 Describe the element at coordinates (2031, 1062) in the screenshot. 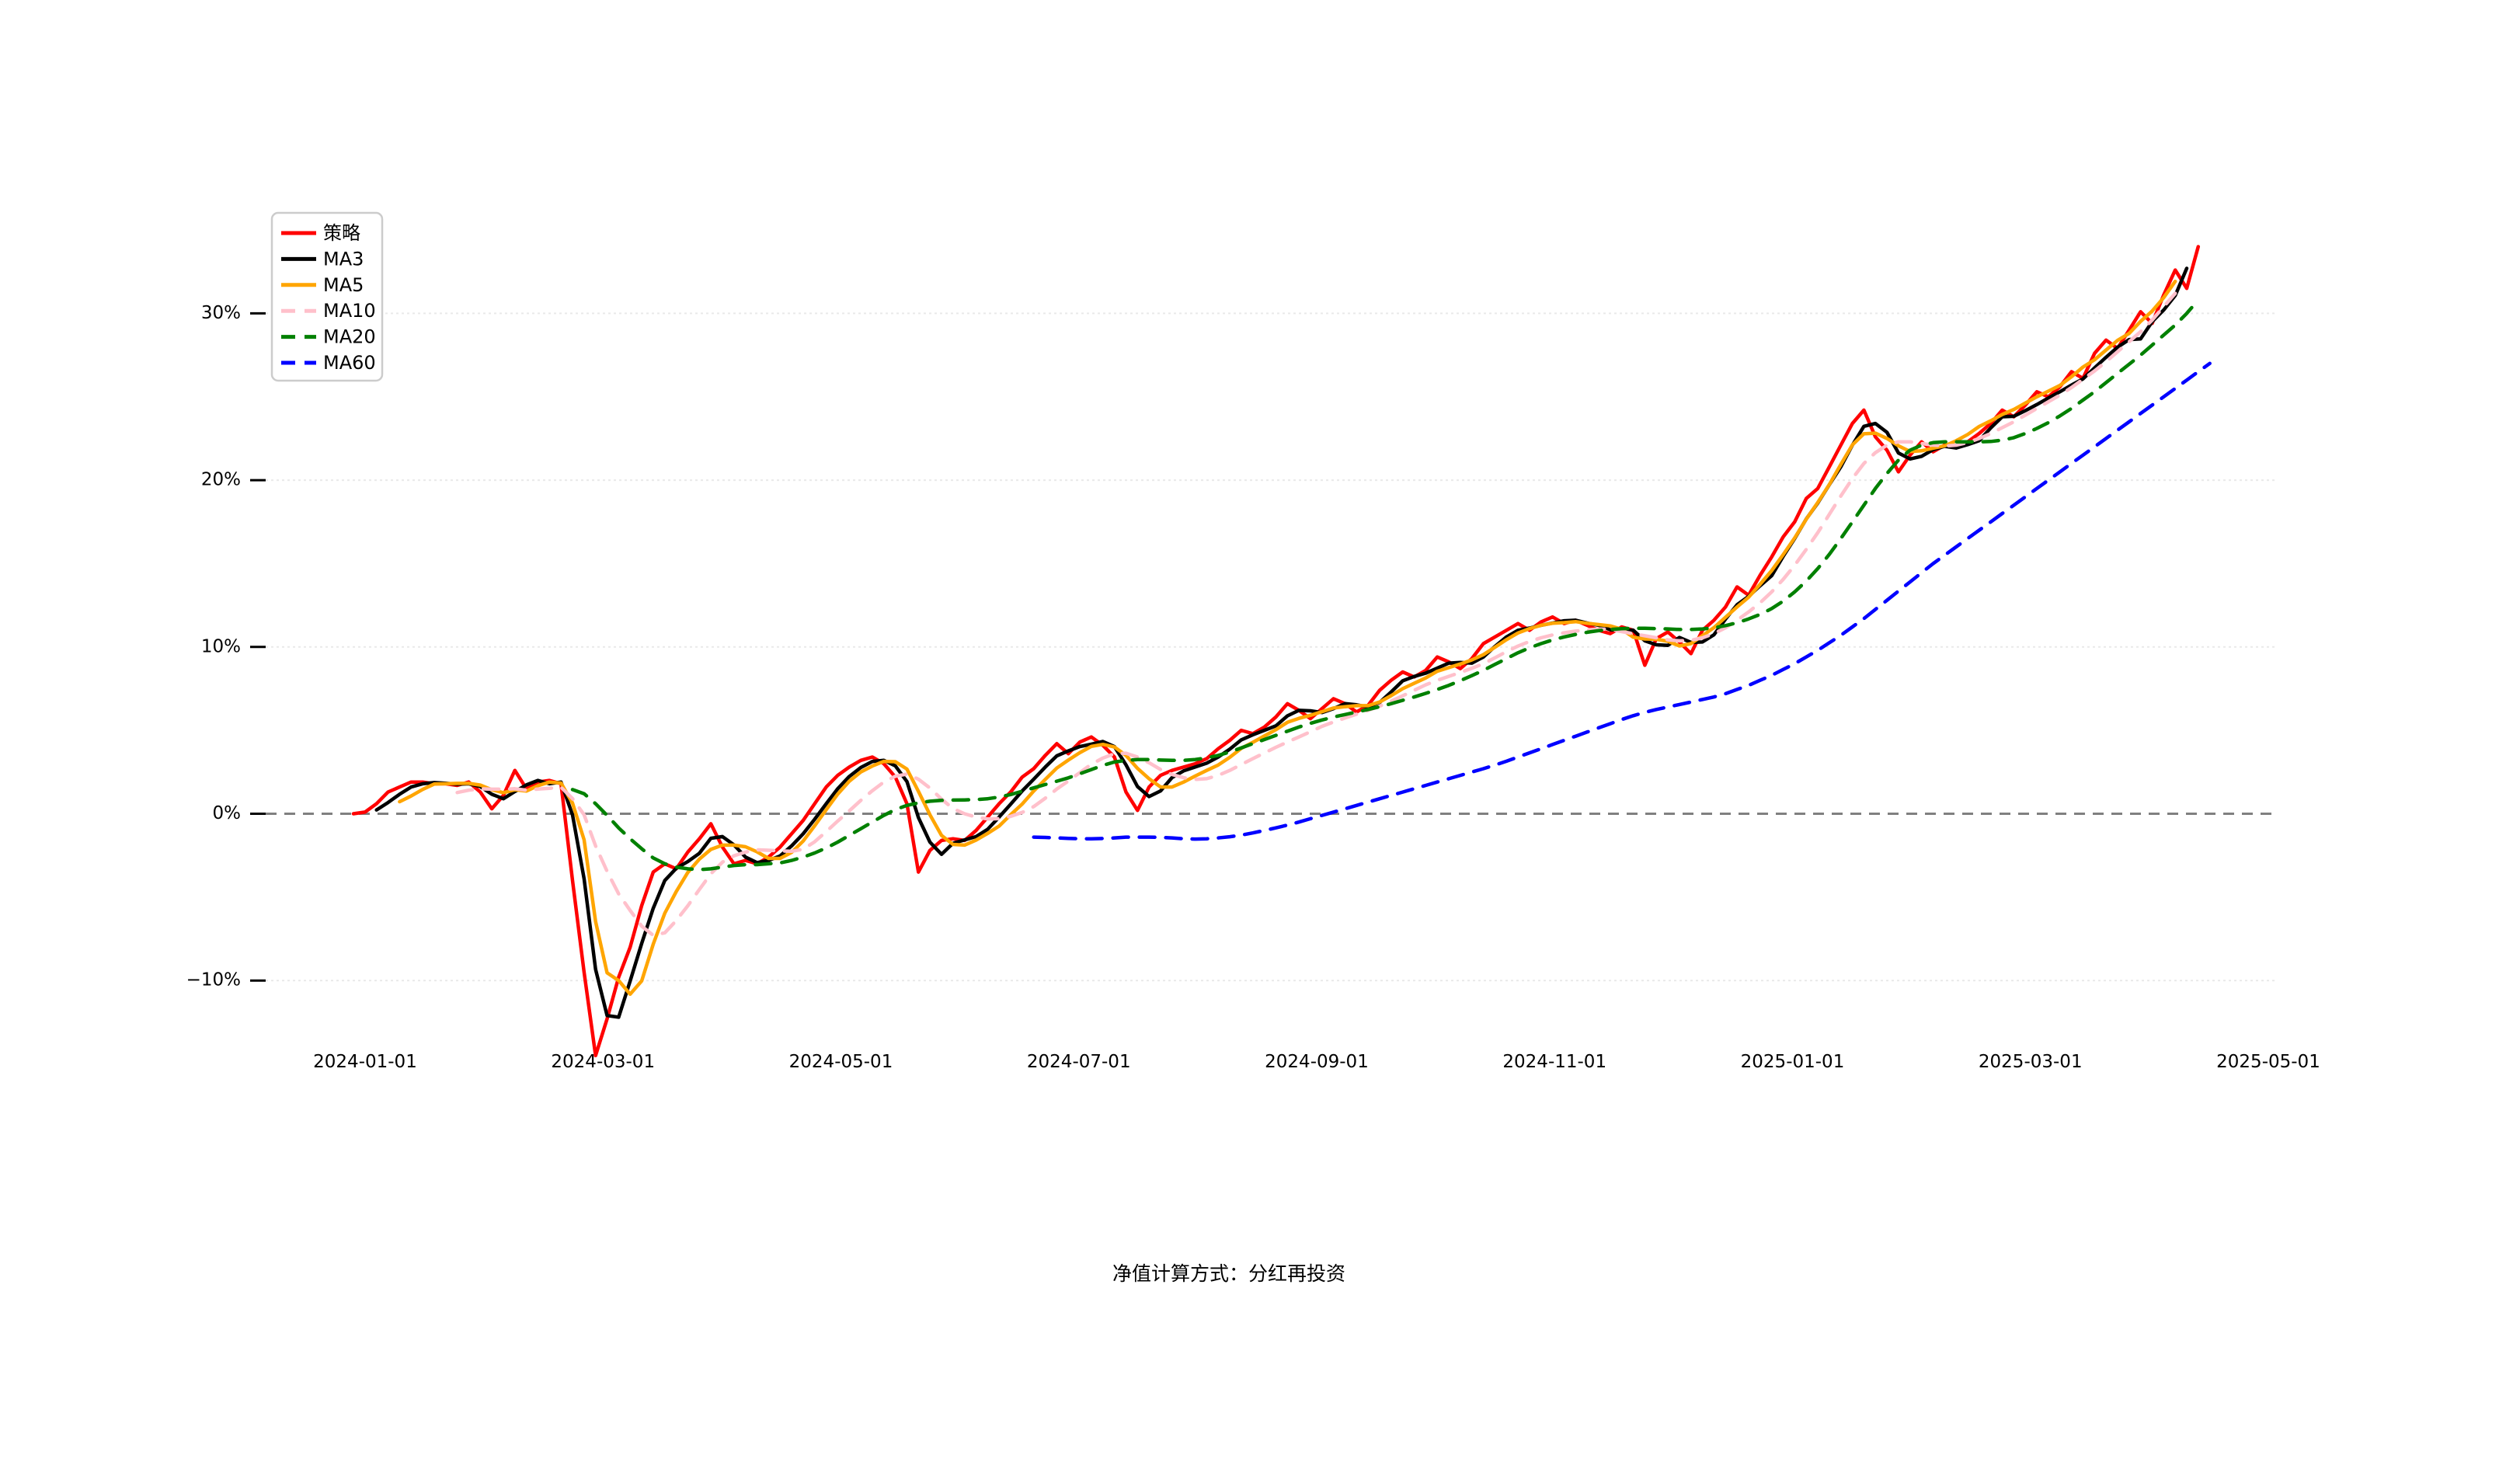

I see `x-tick-label: 2025-03-01` at that location.